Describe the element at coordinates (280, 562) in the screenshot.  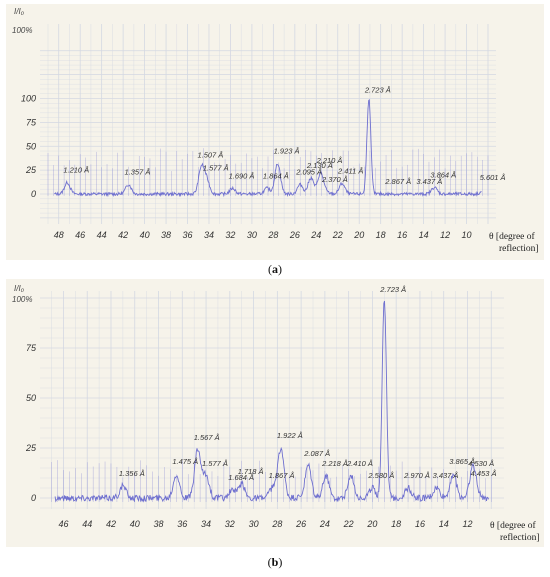
I see `caption-b-close: )` at that location.